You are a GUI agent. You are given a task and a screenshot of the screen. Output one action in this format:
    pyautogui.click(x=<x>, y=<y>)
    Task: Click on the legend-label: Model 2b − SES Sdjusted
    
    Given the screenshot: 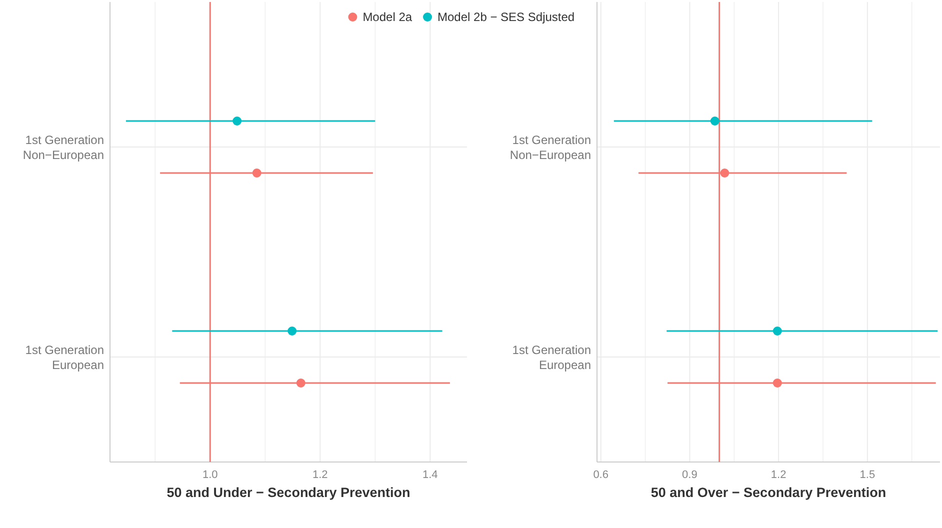 What is the action you would take?
    pyautogui.click(x=506, y=17)
    